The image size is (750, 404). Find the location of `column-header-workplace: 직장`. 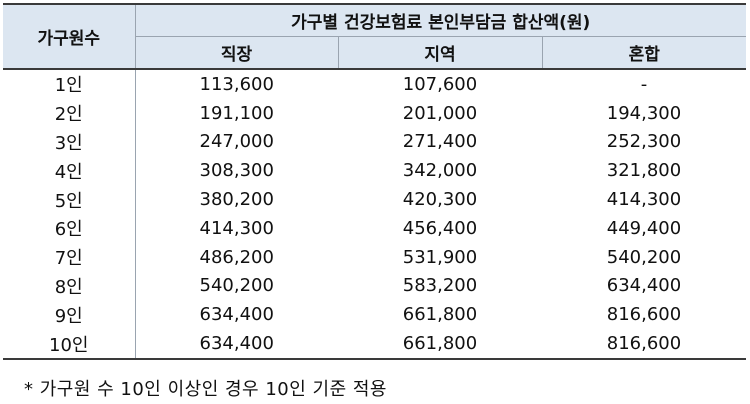

column-header-workplace: 직장 is located at coordinates (236, 53).